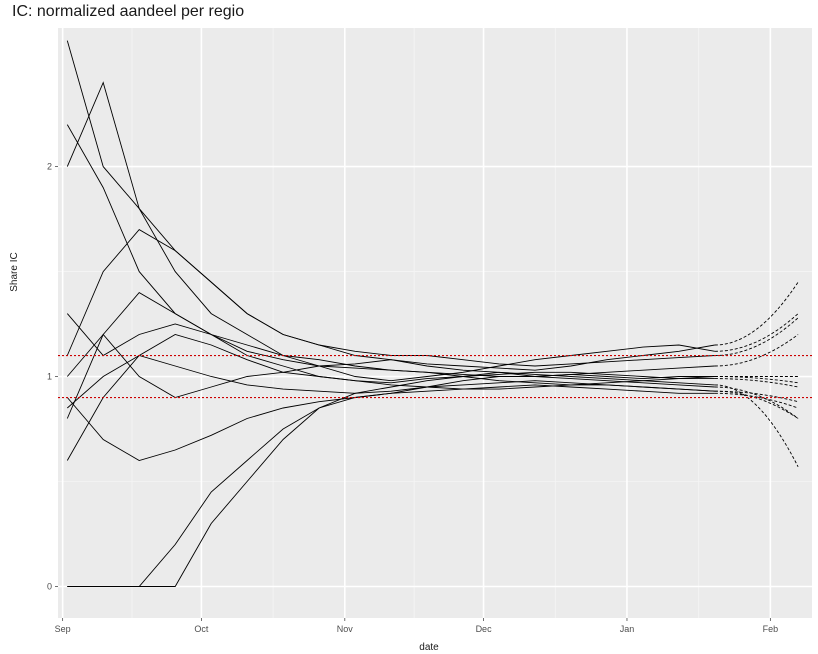  What do you see at coordinates (201, 629) in the screenshot?
I see `x-tick-label: Oct` at bounding box center [201, 629].